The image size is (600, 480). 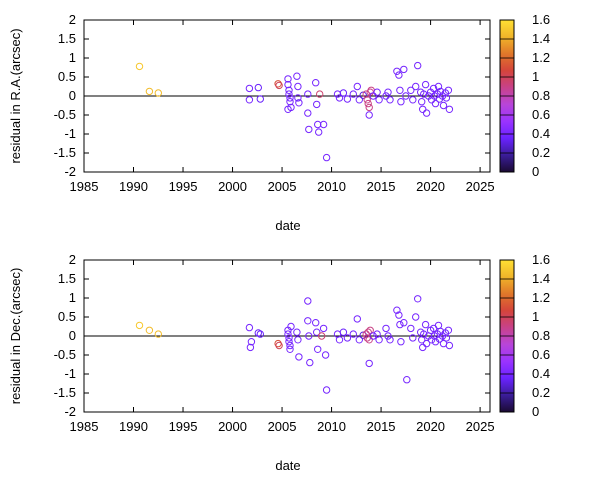 What do you see at coordinates (541, 335) in the screenshot?
I see `dec-colorbar-tick-label: 0.8` at bounding box center [541, 335].